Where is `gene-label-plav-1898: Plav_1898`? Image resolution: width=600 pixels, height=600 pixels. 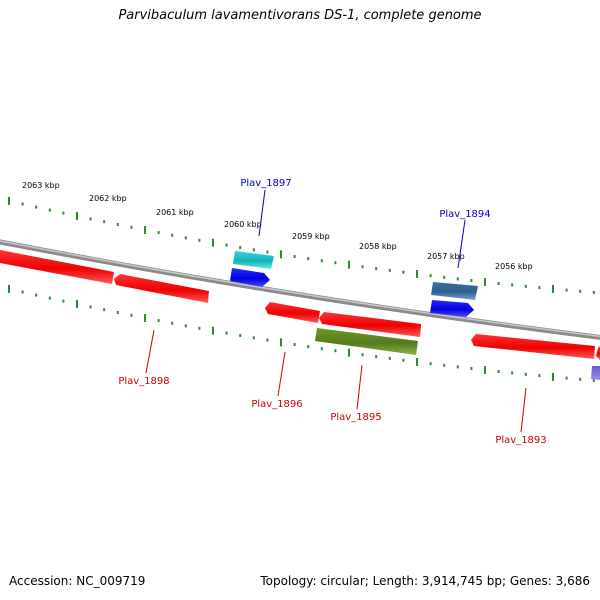
gene-label-plav-1898: Plav_1898 is located at coordinates (144, 358).